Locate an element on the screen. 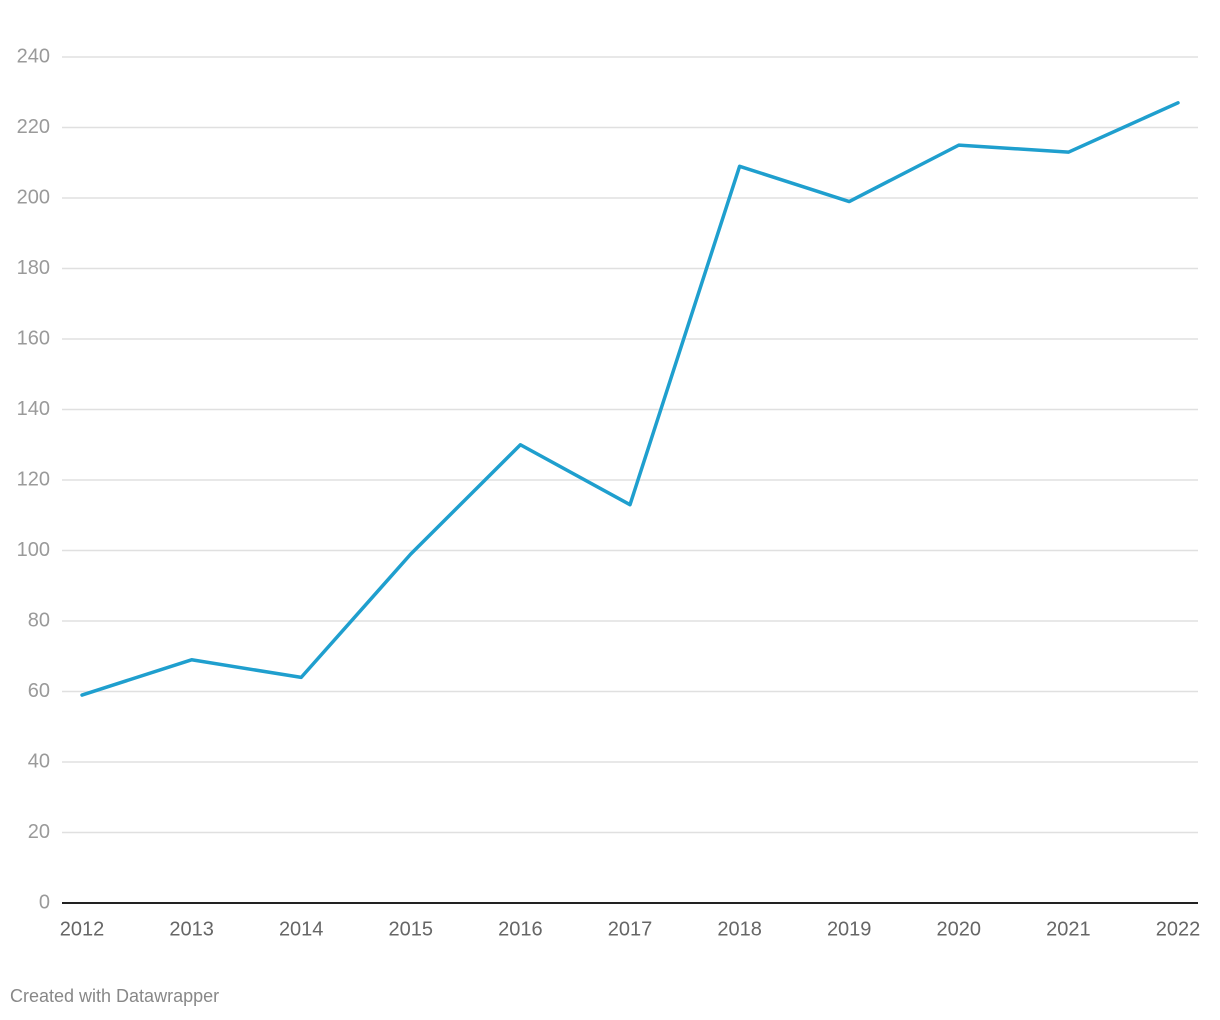 The image size is (1220, 1020). y-tick-label: 20 is located at coordinates (39, 832).